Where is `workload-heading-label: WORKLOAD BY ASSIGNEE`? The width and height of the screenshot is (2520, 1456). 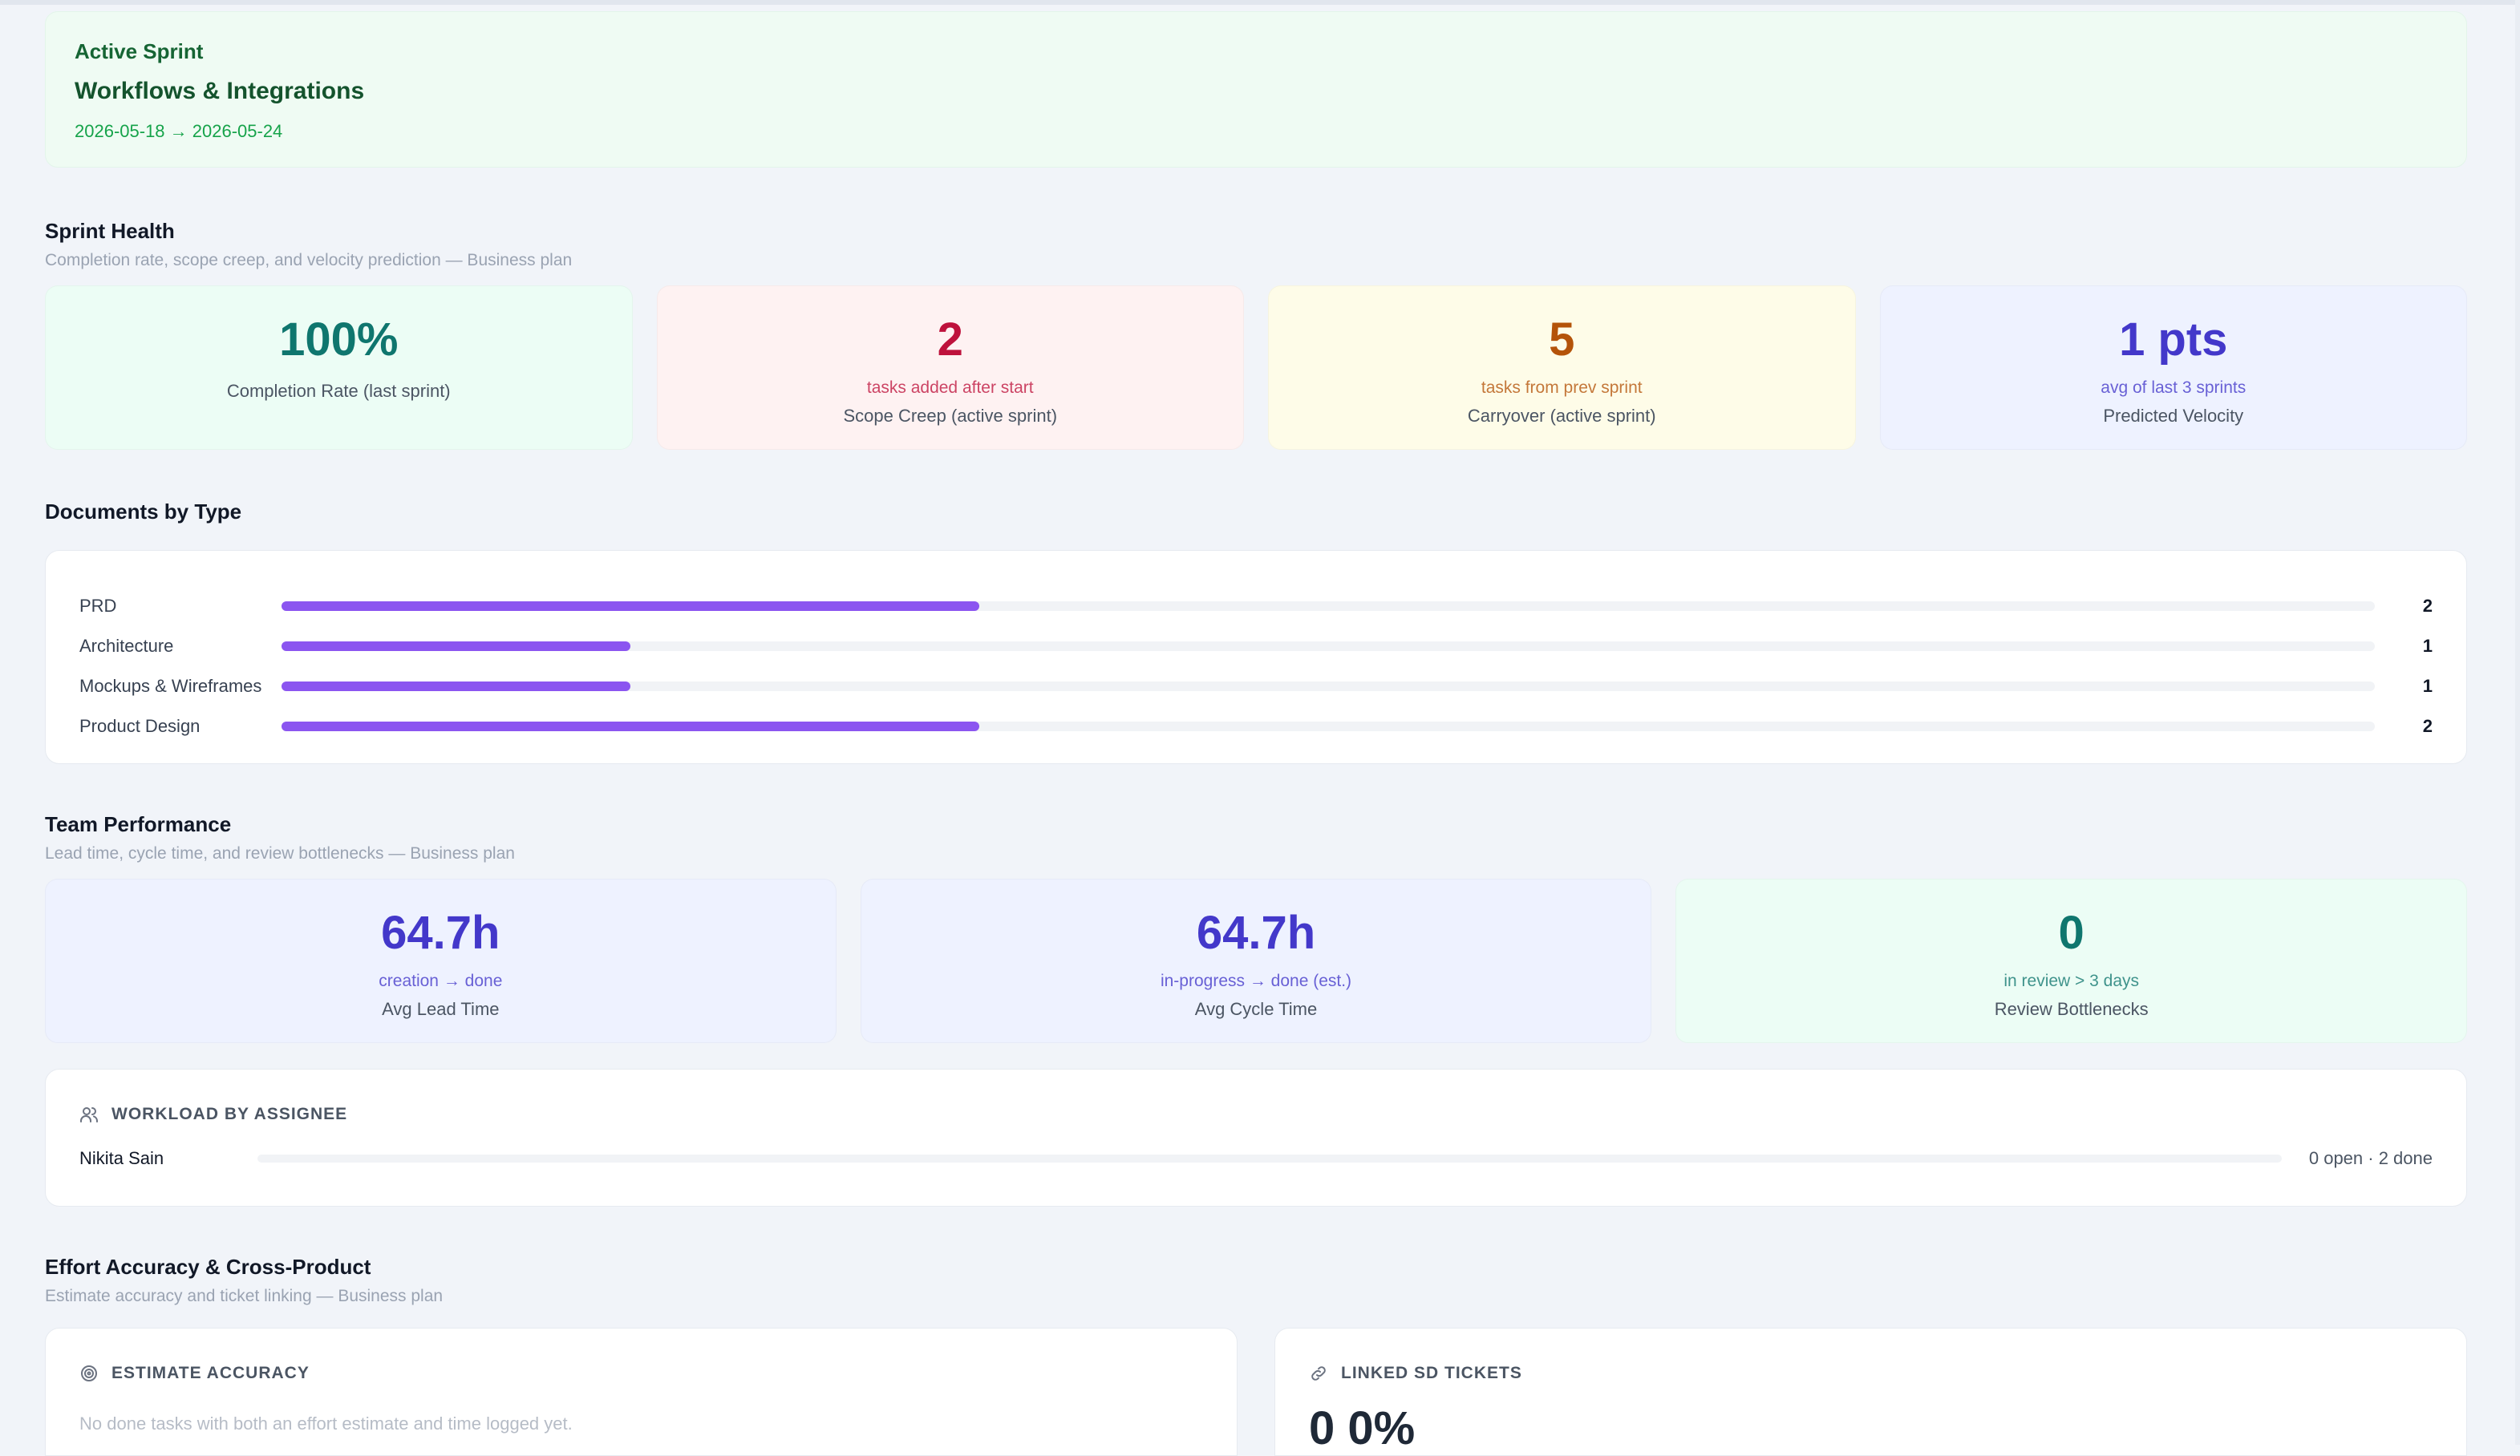
workload-heading-label: WORKLOAD BY ASSIGNEE is located at coordinates (230, 1114).